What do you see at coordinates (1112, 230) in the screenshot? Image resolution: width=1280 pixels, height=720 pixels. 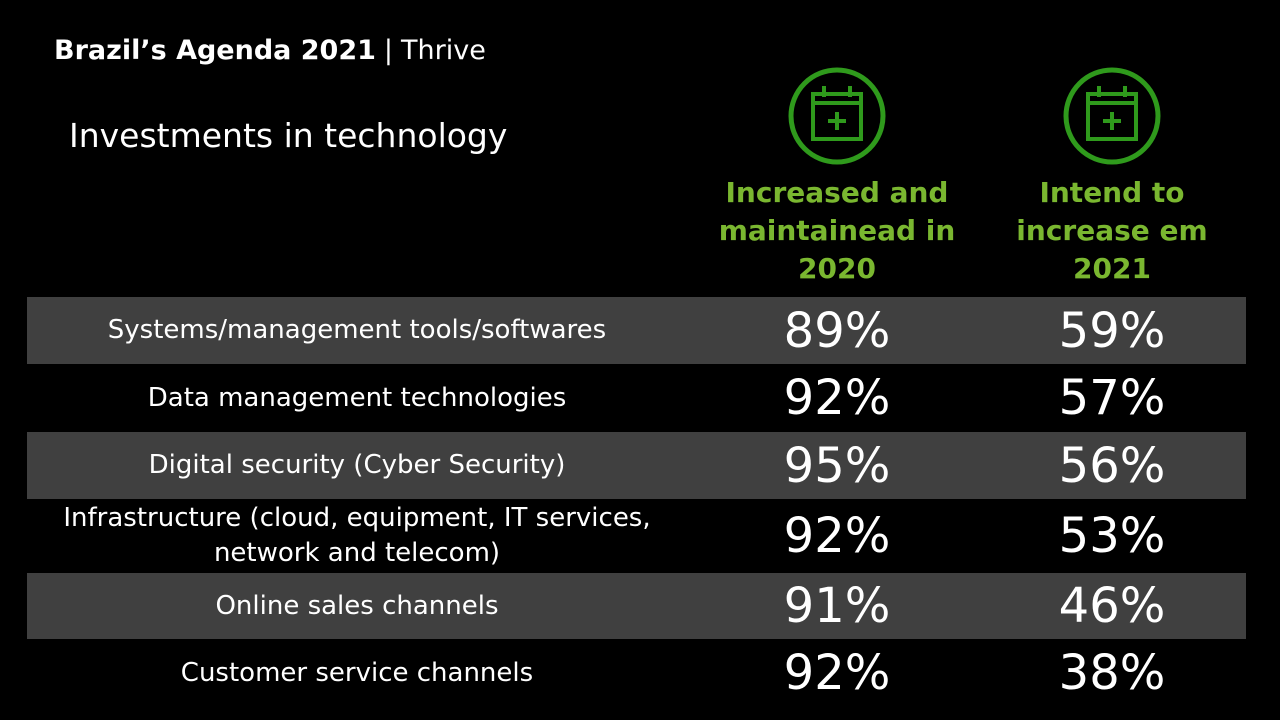 I see `column-label: Intend to increase em 2021` at bounding box center [1112, 230].